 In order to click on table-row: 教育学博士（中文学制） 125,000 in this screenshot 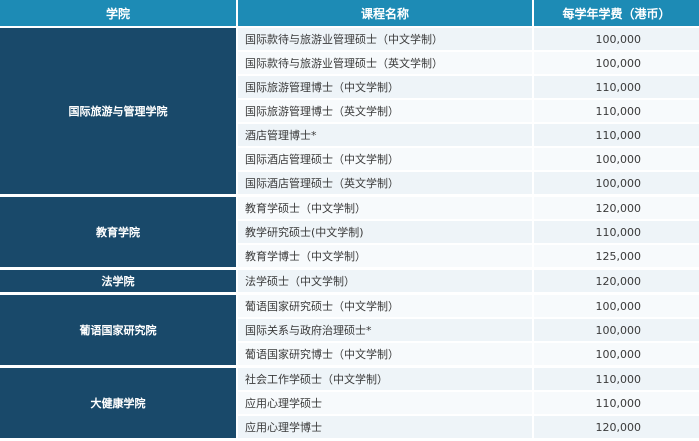, I will do `click(349, 257)`.